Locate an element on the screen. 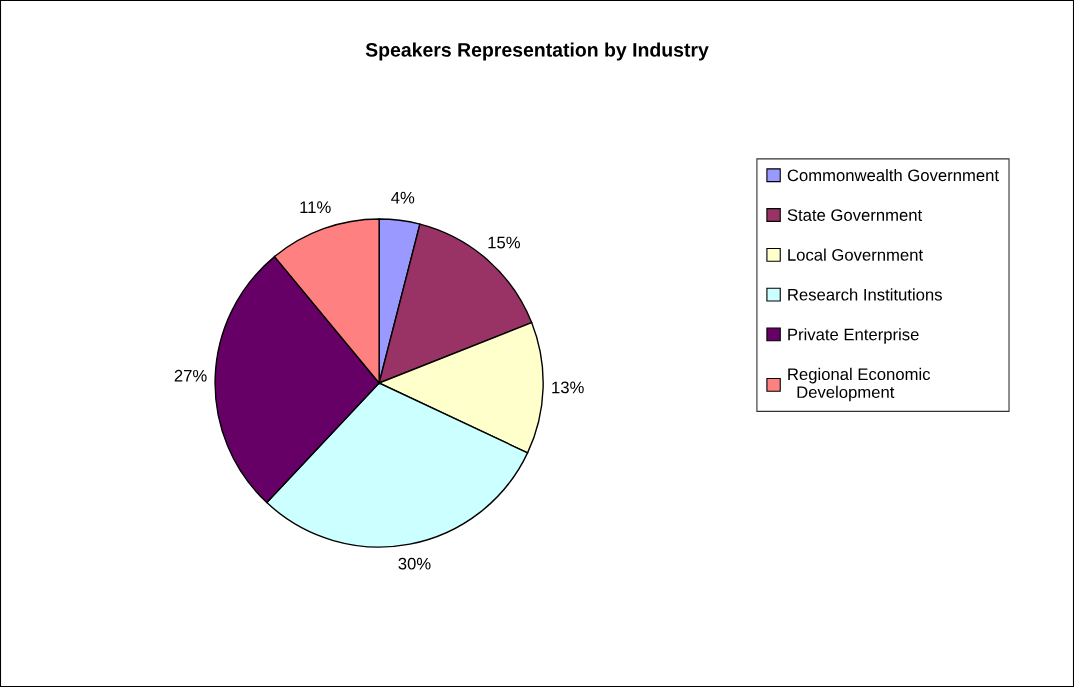 This screenshot has width=1074, height=687. legend-label: Private Enterprise is located at coordinates (853, 336).